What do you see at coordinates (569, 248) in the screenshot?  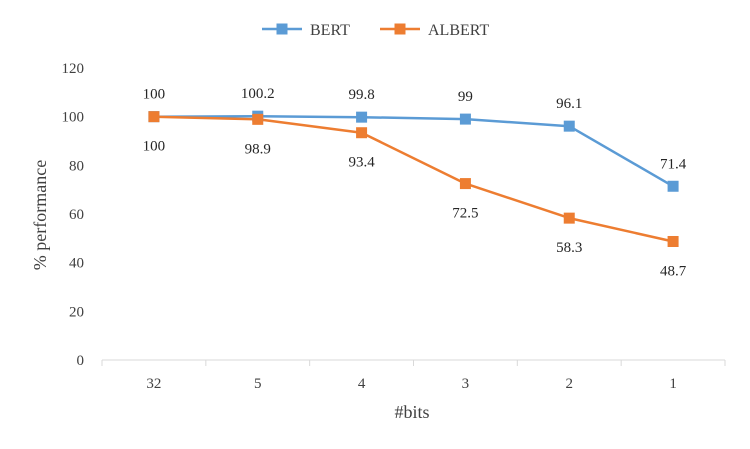 I see `albert-data-label: 58.3` at bounding box center [569, 248].